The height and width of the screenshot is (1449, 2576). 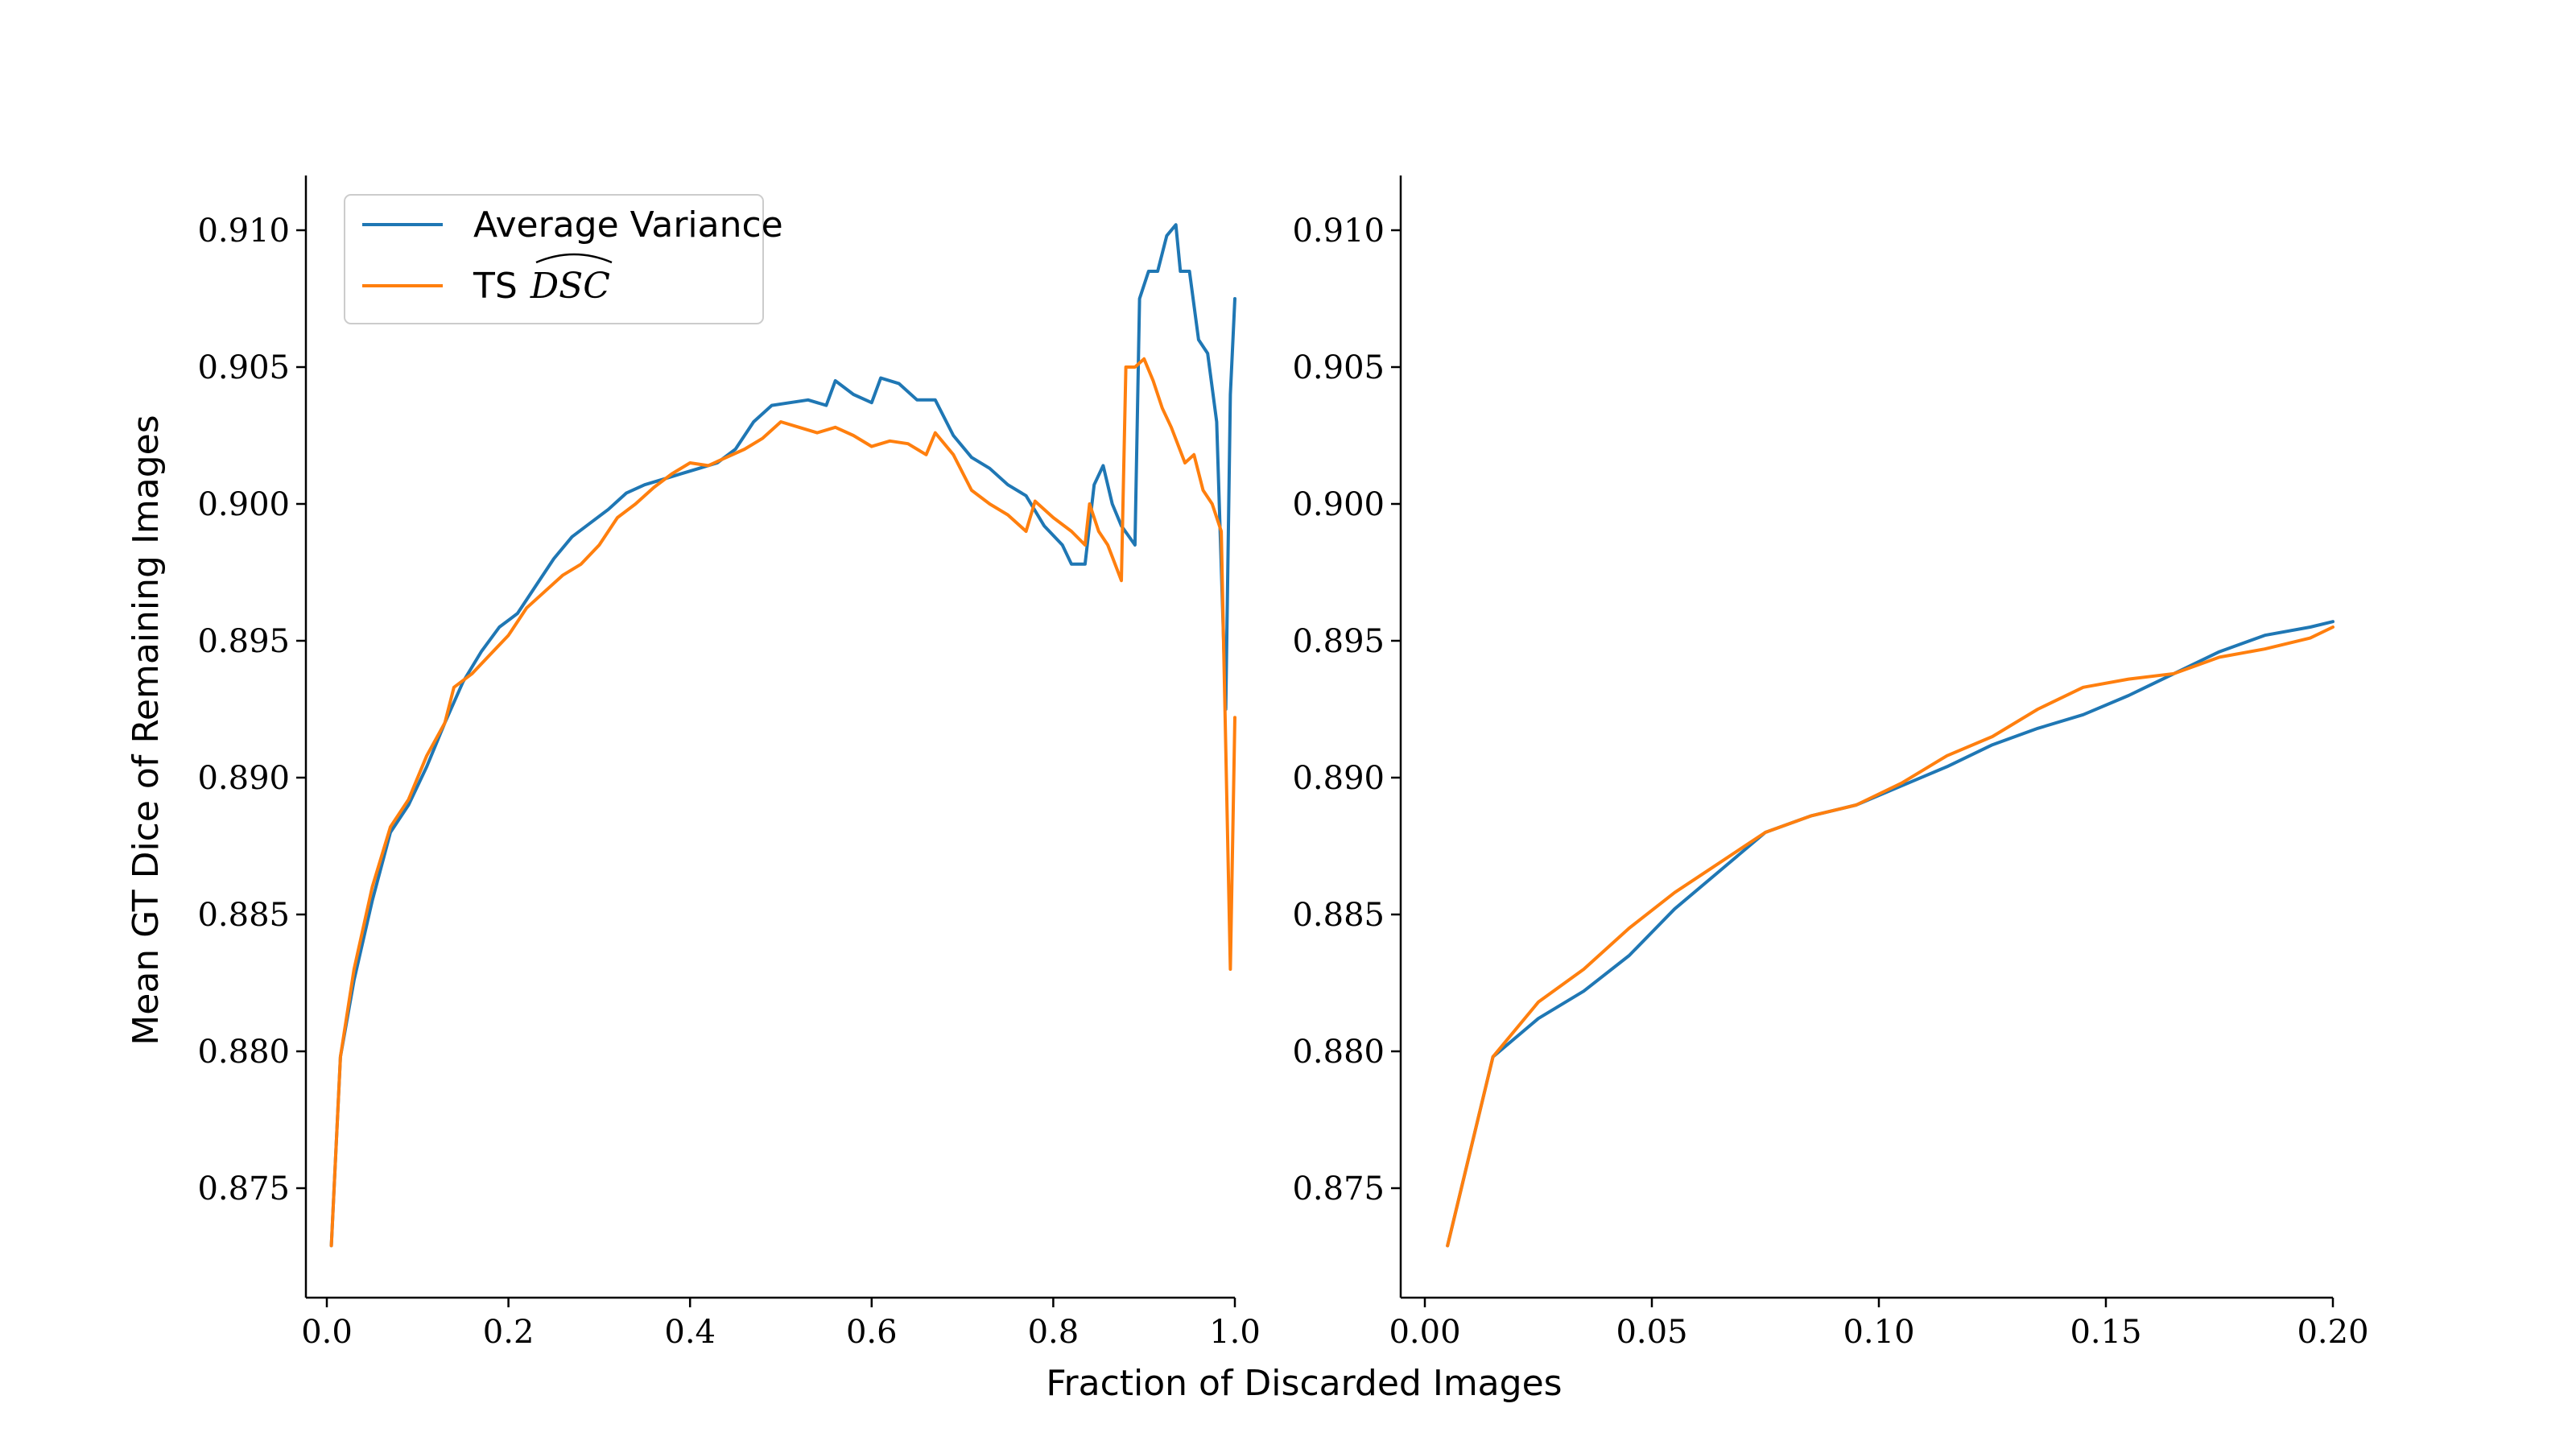 What do you see at coordinates (1235, 1332) in the screenshot?
I see `x-tick-label: 1.0` at bounding box center [1235, 1332].